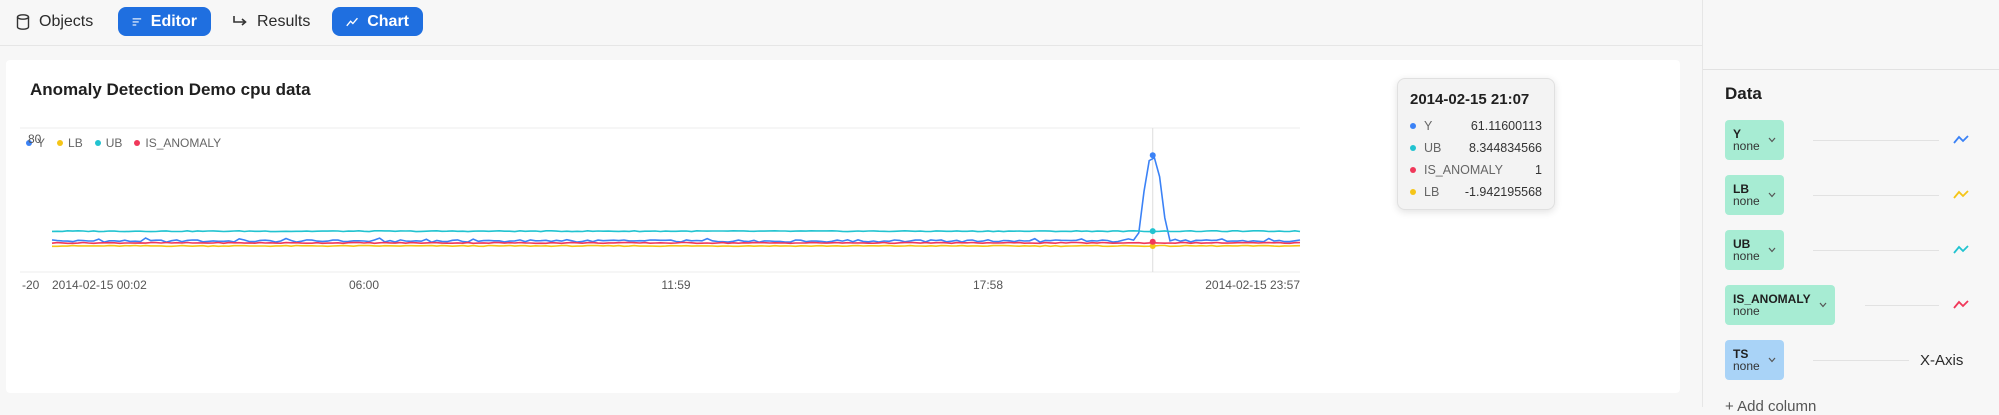 The image size is (1999, 415). I want to click on legend-item-lb: LB, so click(70, 143).